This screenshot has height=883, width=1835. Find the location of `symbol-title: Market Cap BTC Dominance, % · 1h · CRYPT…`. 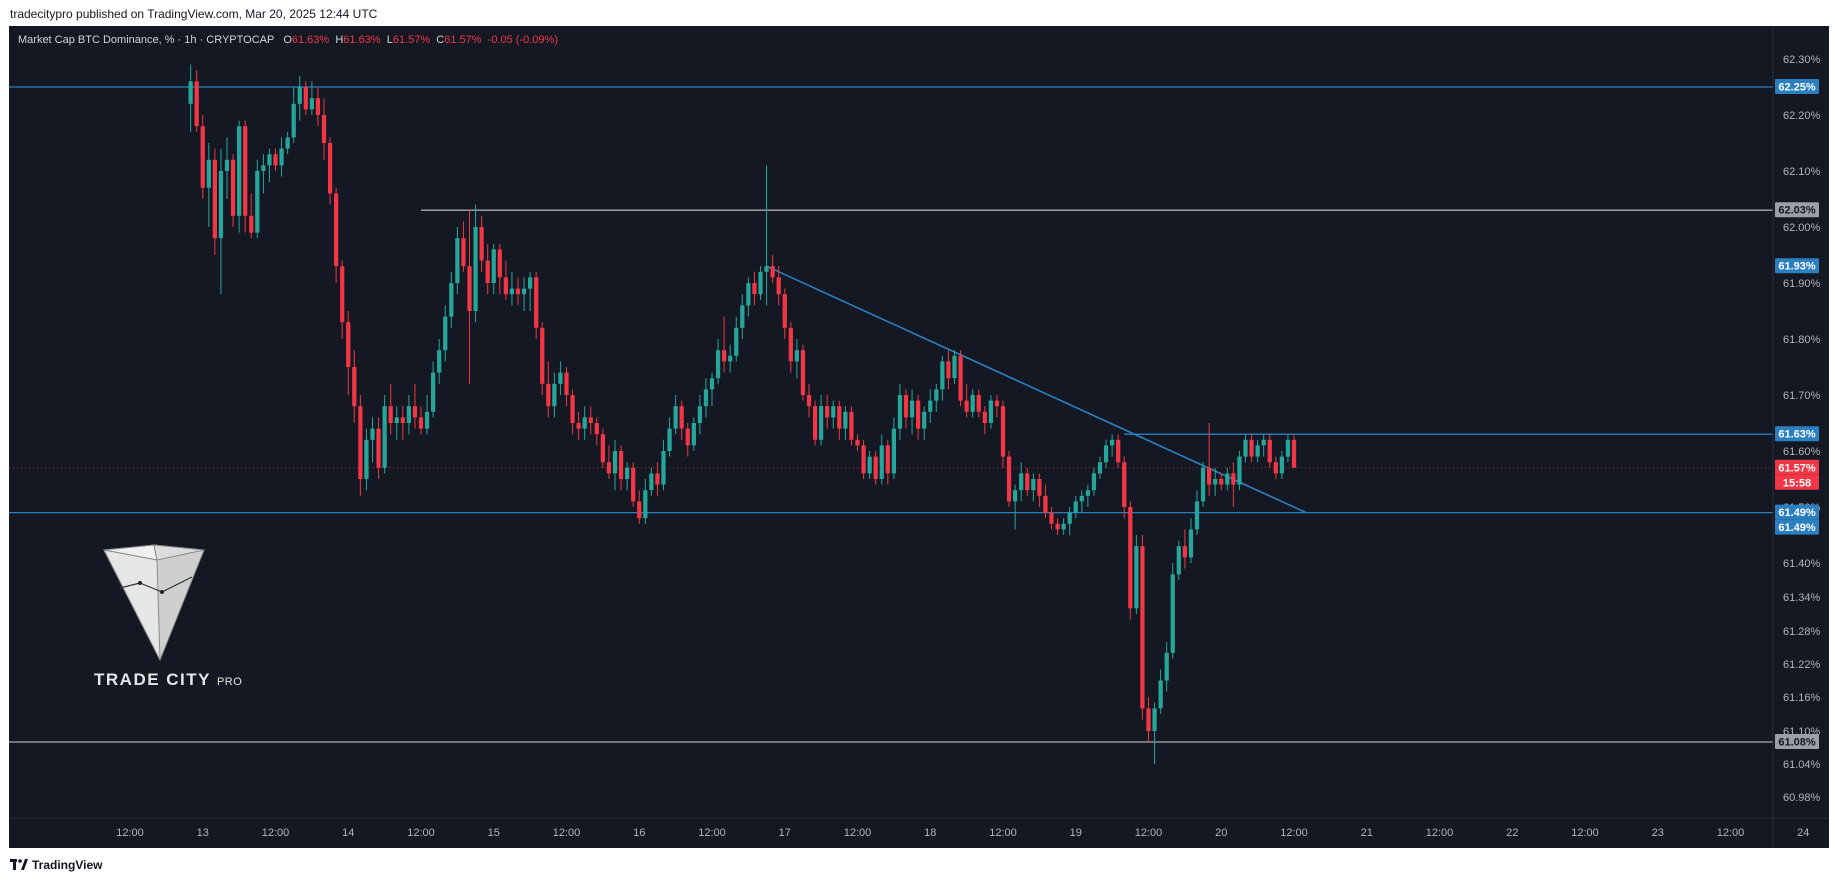

symbol-title: Market Cap BTC Dominance, % · 1h · CRYPT… is located at coordinates (146, 40).